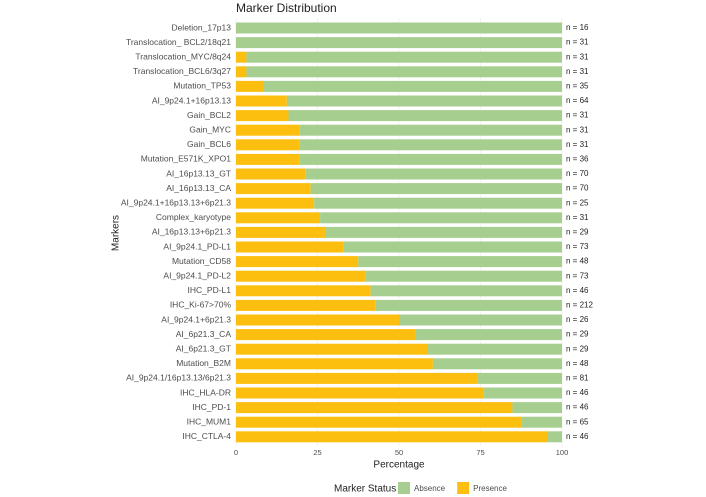  What do you see at coordinates (183, 56) in the screenshot?
I see `y-tick-label: Translocation_MYC/8q24` at bounding box center [183, 56].